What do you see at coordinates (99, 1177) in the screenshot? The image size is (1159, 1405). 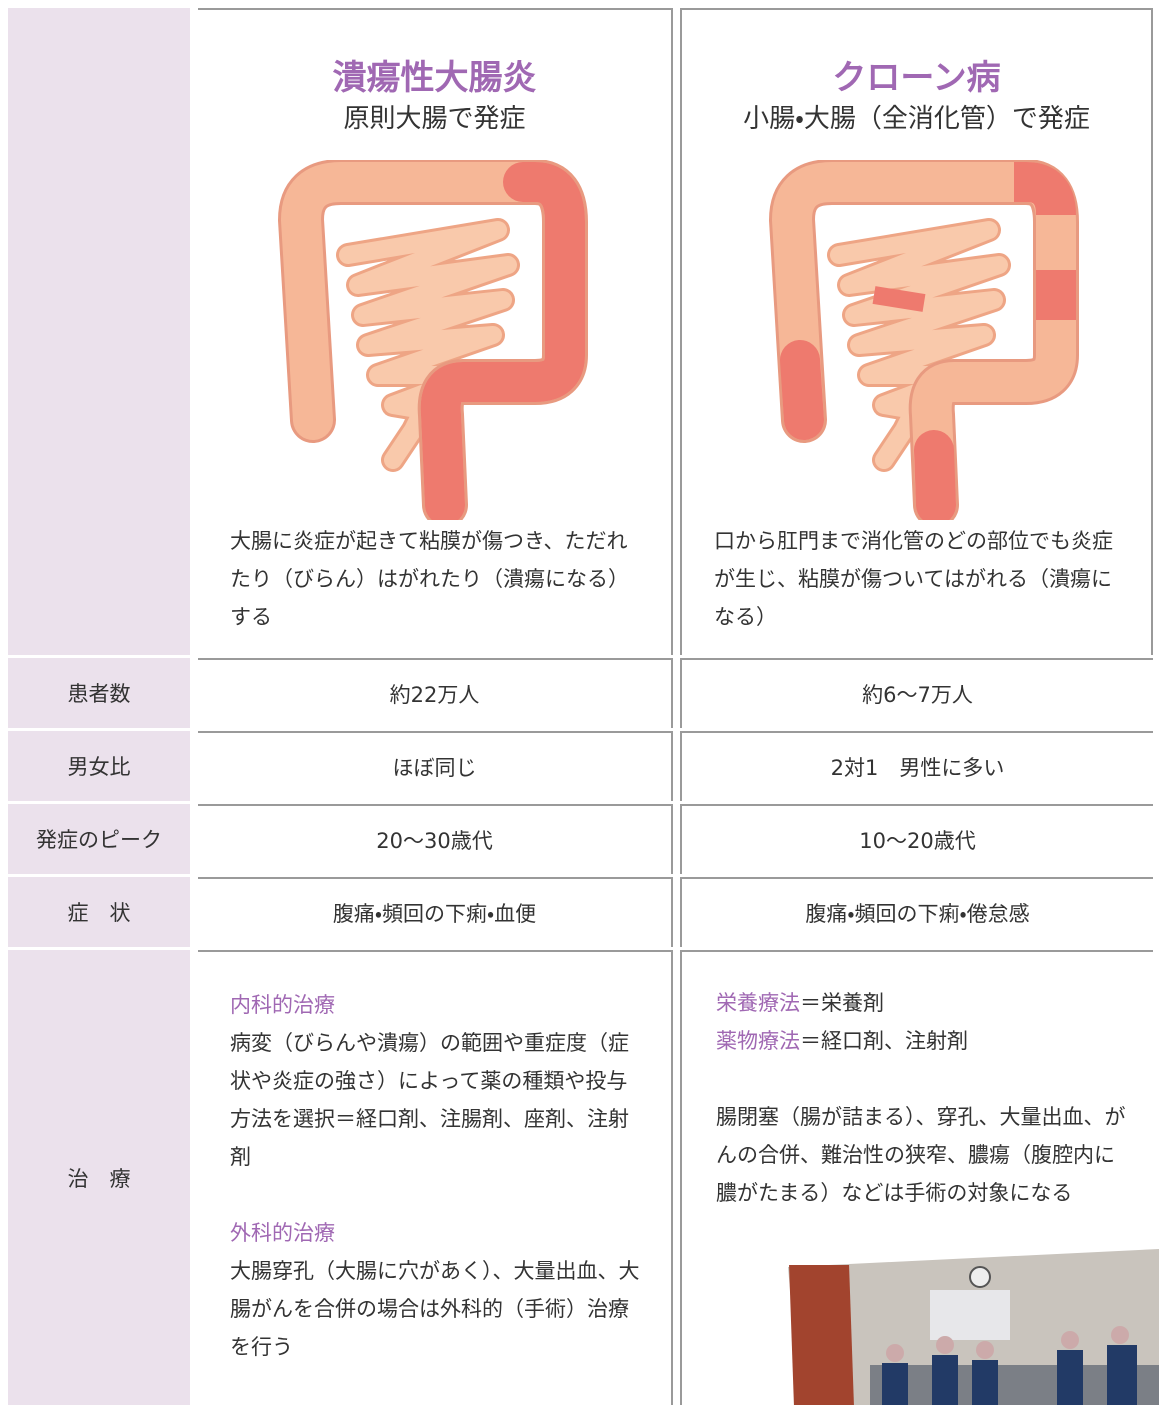 I see `label-cell: 治 療` at bounding box center [99, 1177].